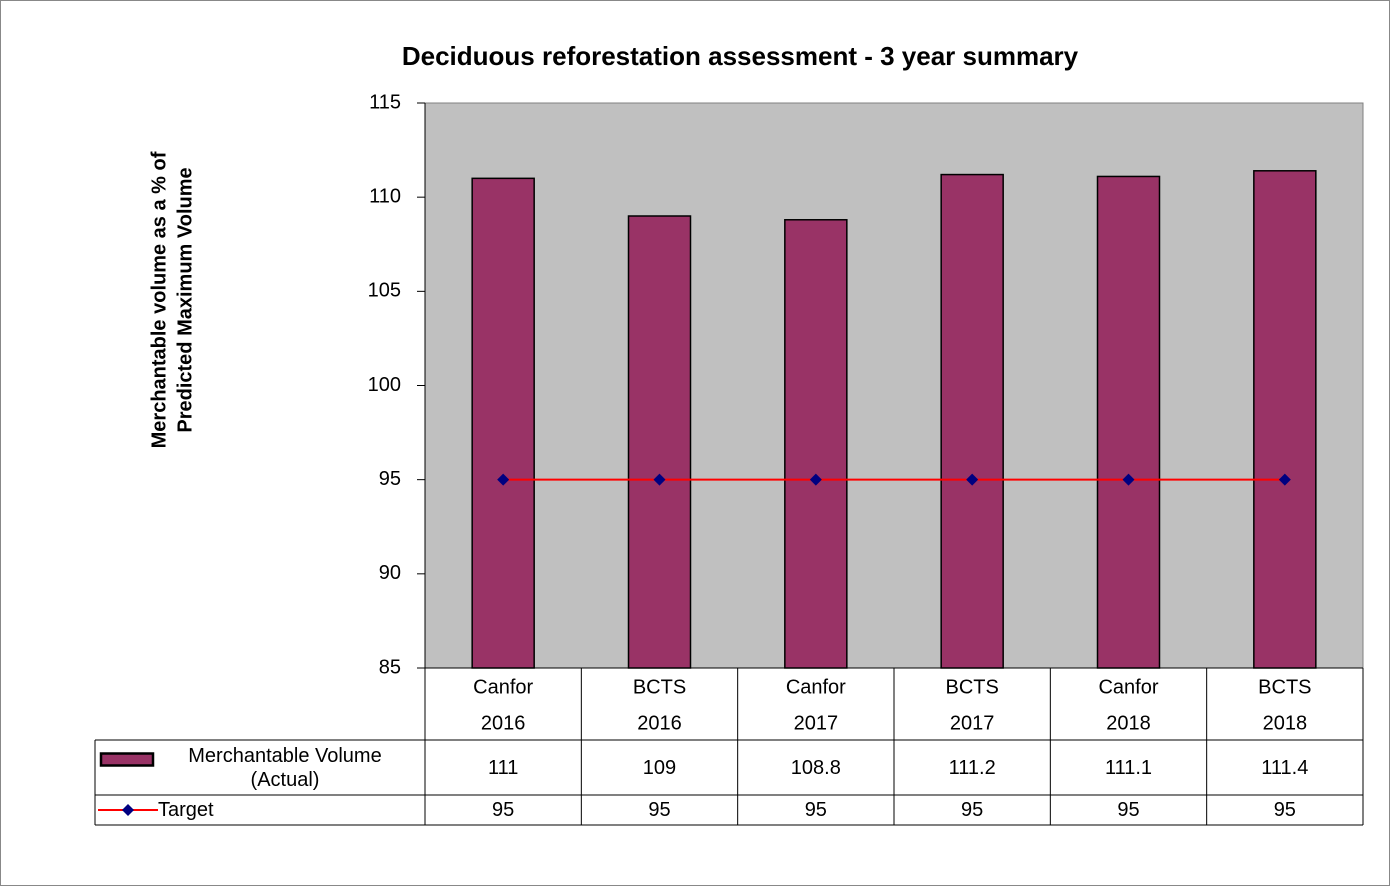 The height and width of the screenshot is (886, 1390). What do you see at coordinates (384, 291) in the screenshot?
I see `y-tick-label: 105` at bounding box center [384, 291].